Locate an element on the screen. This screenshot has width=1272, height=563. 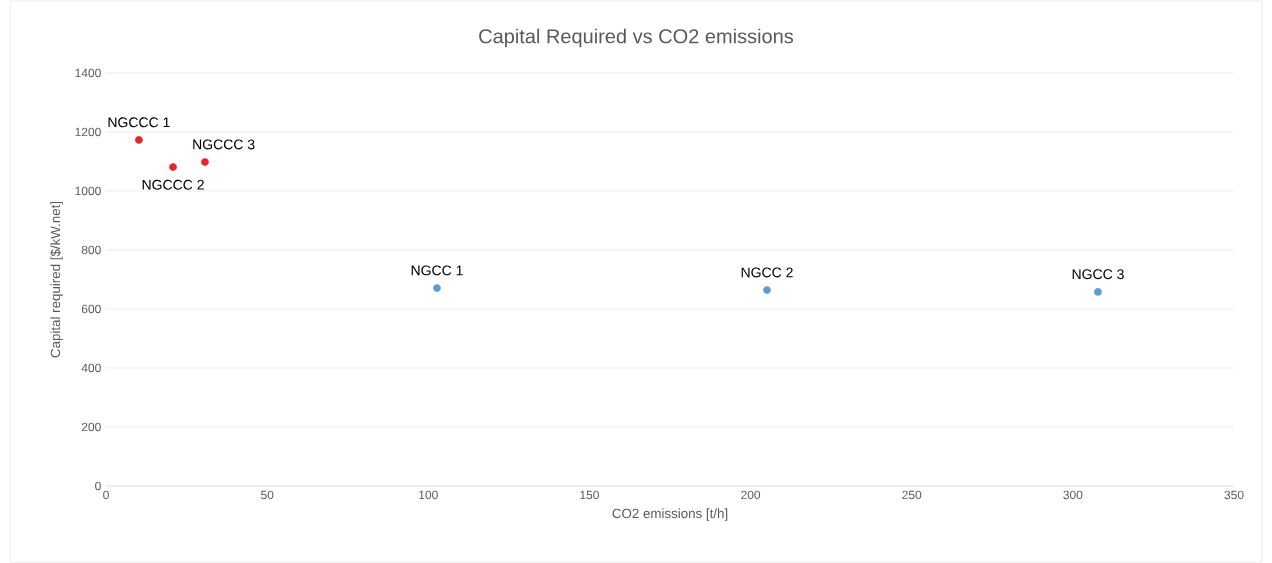
y-tick-label: 800 is located at coordinates (91, 250).